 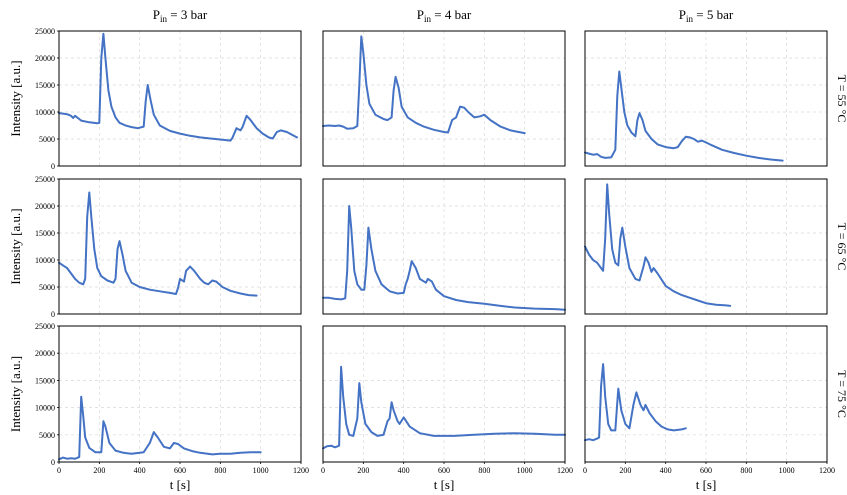 I want to click on panel-r2-c1: 0 200 400 600 800 1000 1200, so click(x=447, y=400).